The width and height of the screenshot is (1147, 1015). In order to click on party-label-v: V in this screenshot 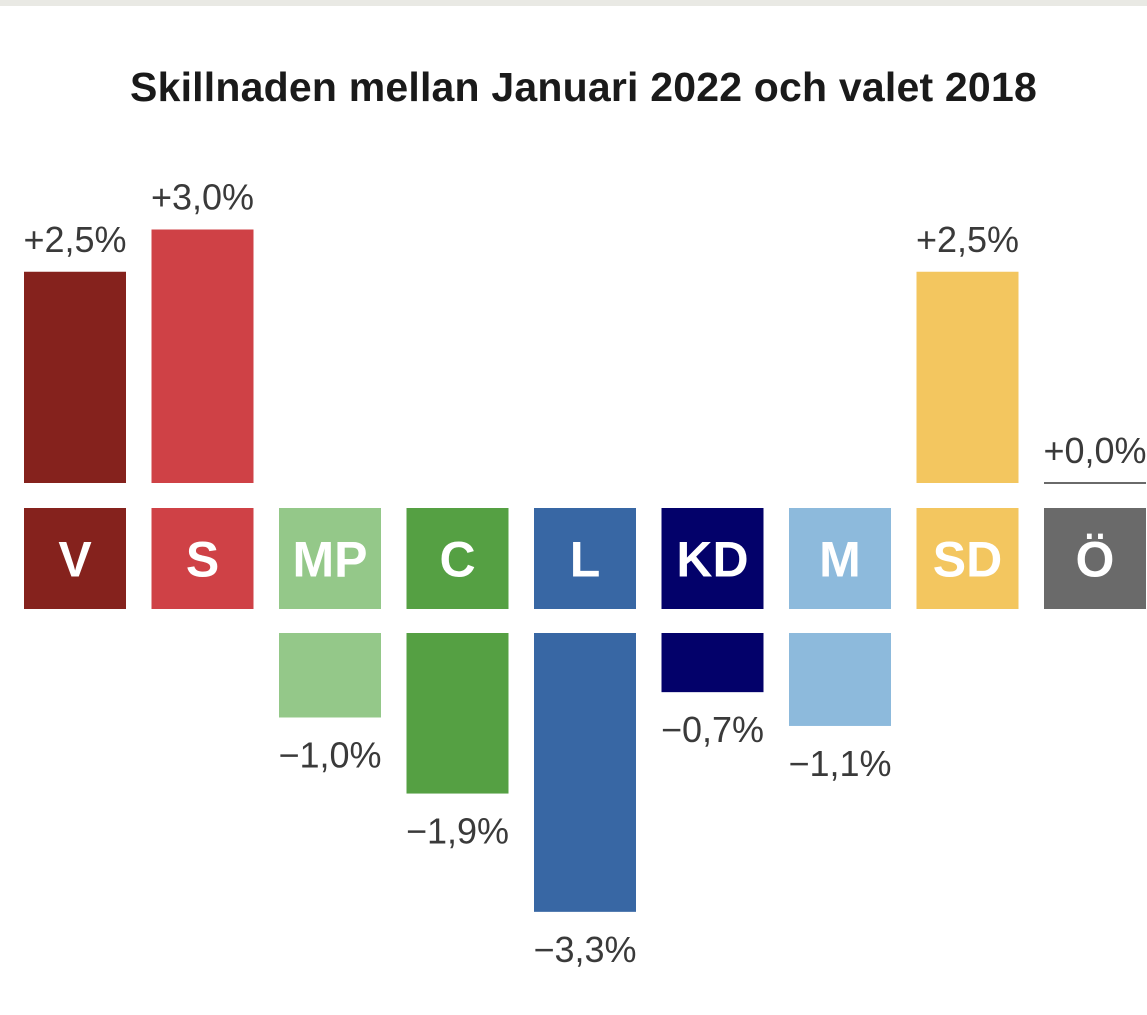, I will do `click(75, 560)`.